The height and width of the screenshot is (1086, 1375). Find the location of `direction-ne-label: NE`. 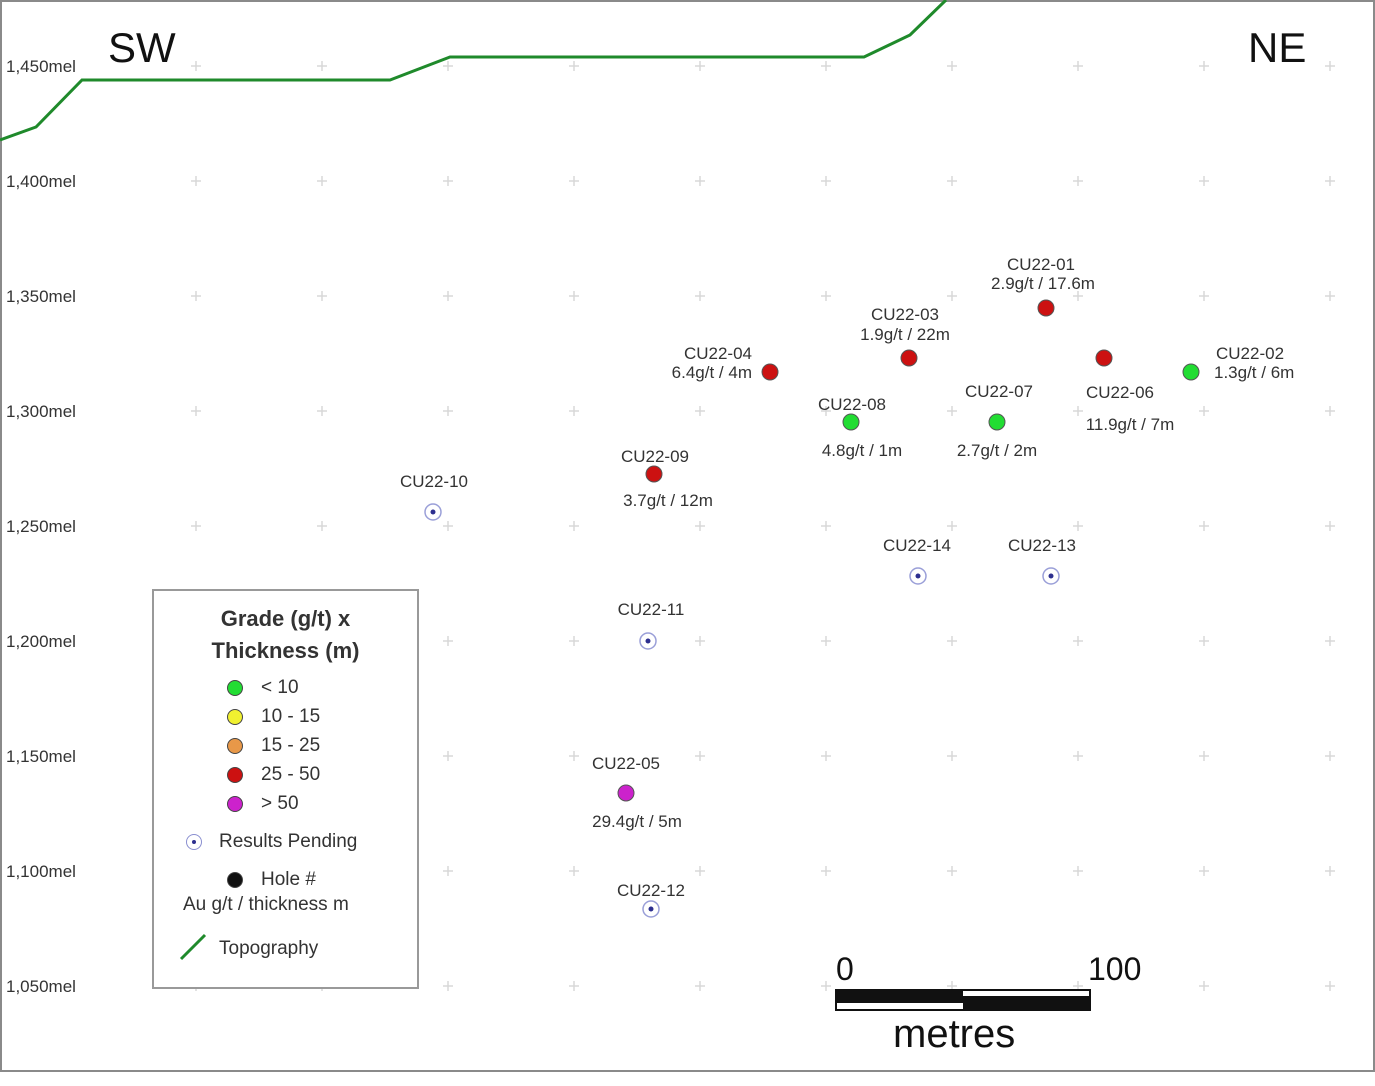

direction-ne-label: NE is located at coordinates (1277, 47).